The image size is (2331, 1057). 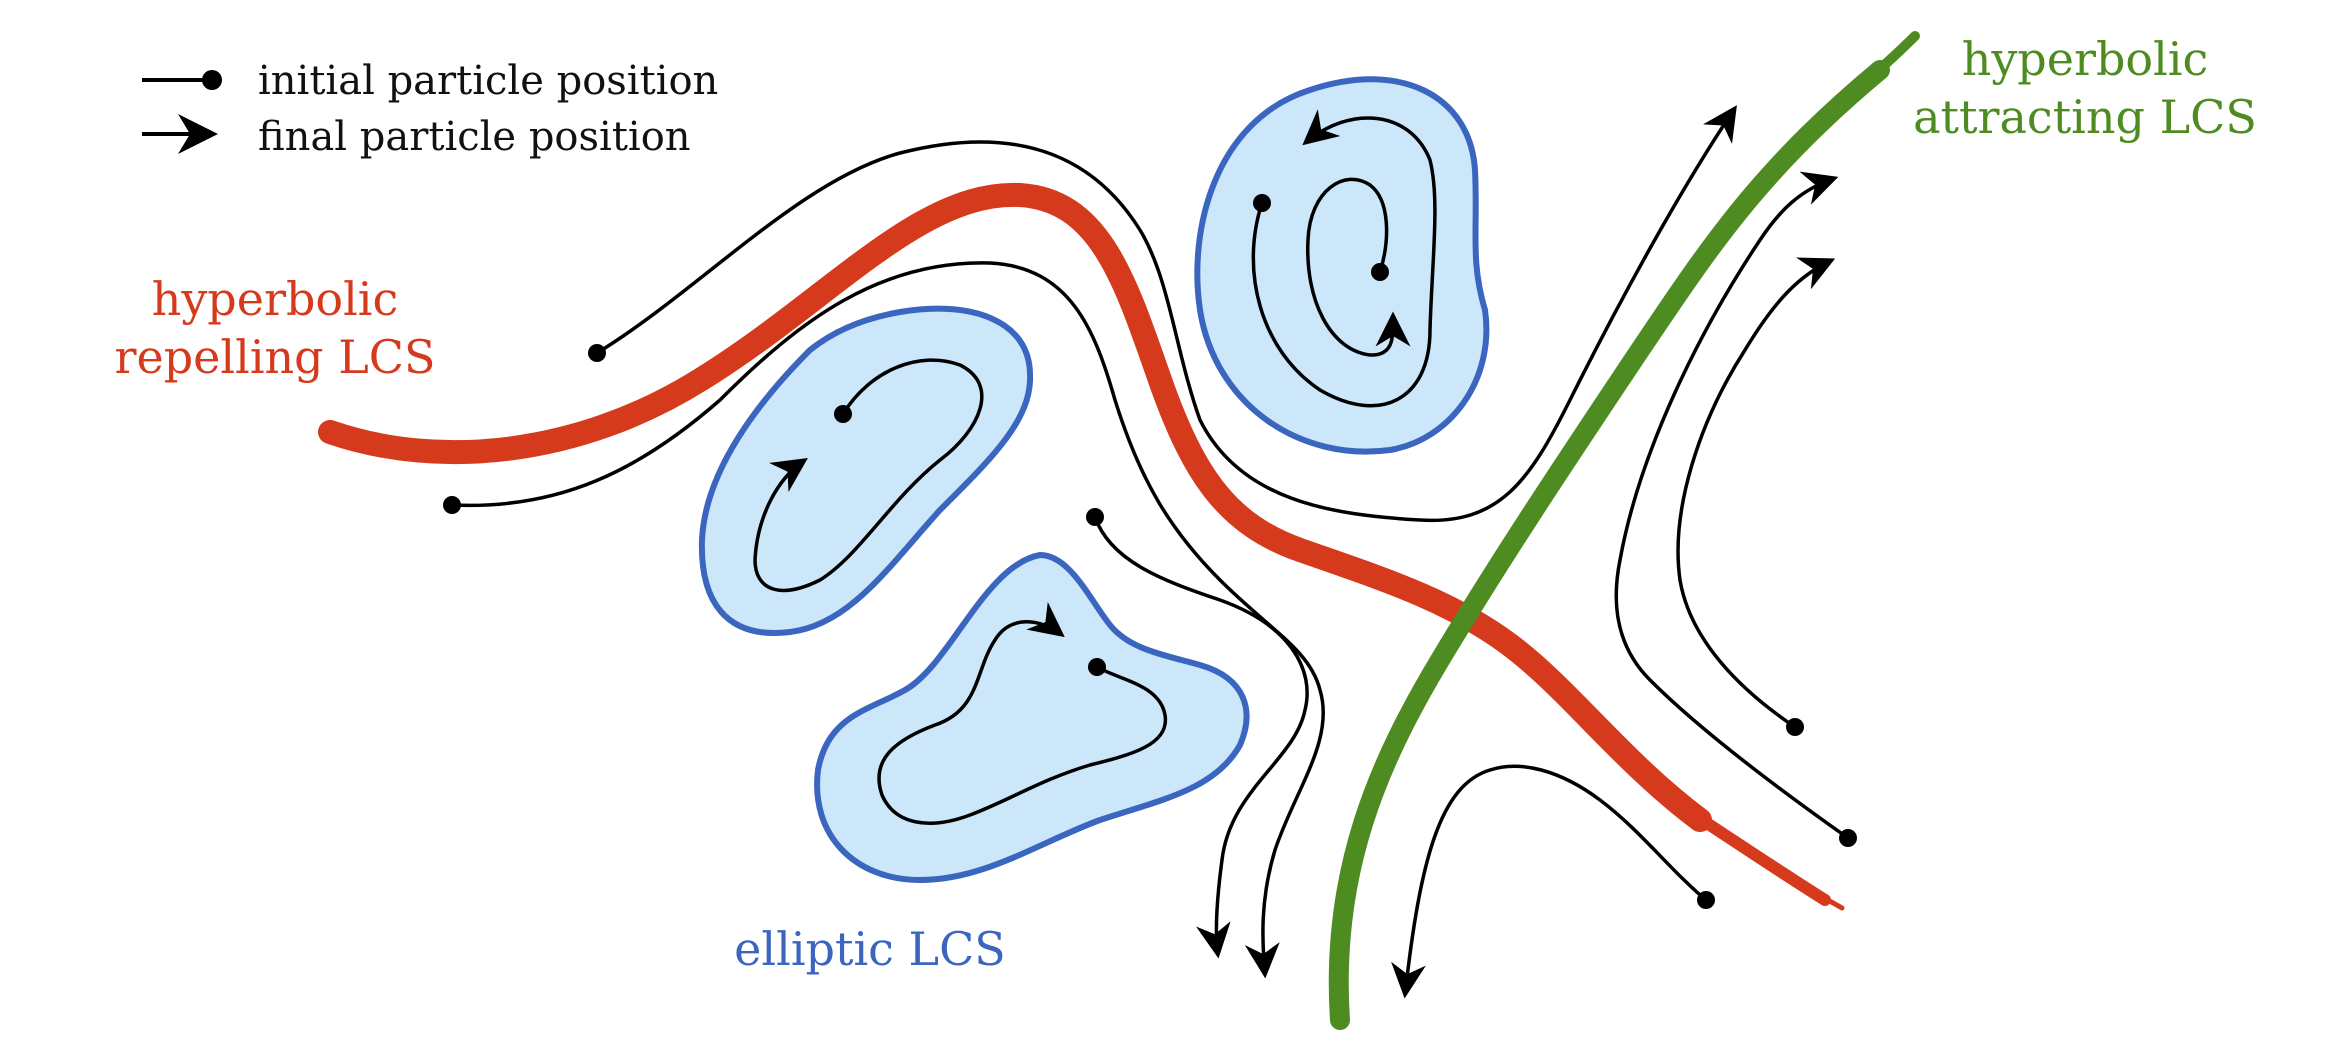 I want to click on elliptic-region-bottom, so click(x=1032, y=717).